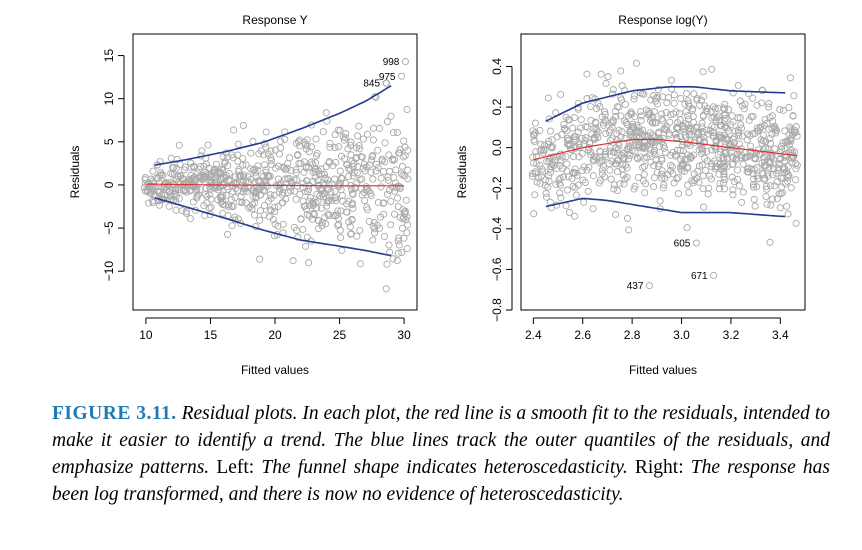 Image resolution: width=862 pixels, height=550 pixels. What do you see at coordinates (533, 335) in the screenshot?
I see `x-tick-label: 2.4` at bounding box center [533, 335].